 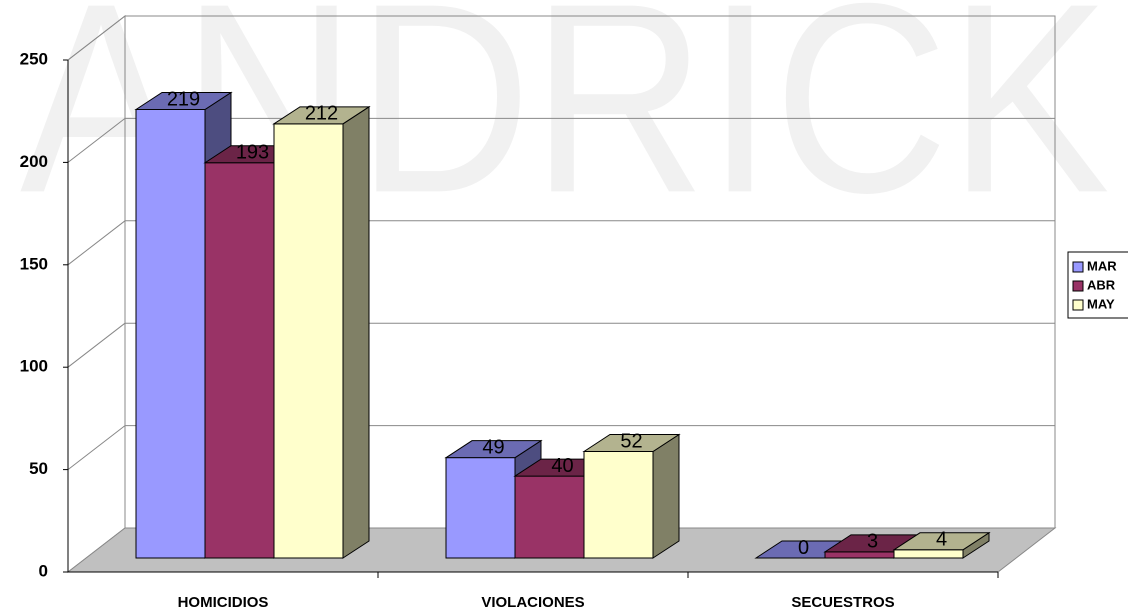 What do you see at coordinates (842, 602) in the screenshot?
I see `x-tick-label: SECUESTROS` at bounding box center [842, 602].